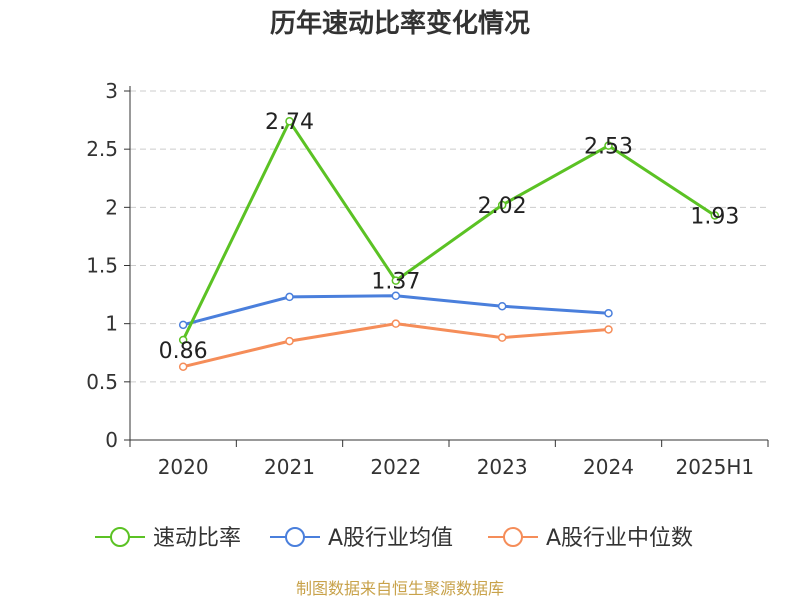 Image resolution: width=800 pixels, height=600 pixels. What do you see at coordinates (395, 467) in the screenshot?
I see `x-tick-label: 2022` at bounding box center [395, 467].